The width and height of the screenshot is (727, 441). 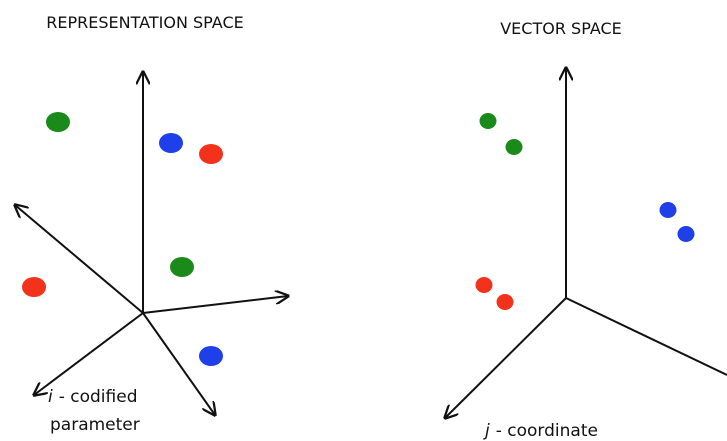 I want to click on axis-caption: i - codified, so click(x=93, y=397).